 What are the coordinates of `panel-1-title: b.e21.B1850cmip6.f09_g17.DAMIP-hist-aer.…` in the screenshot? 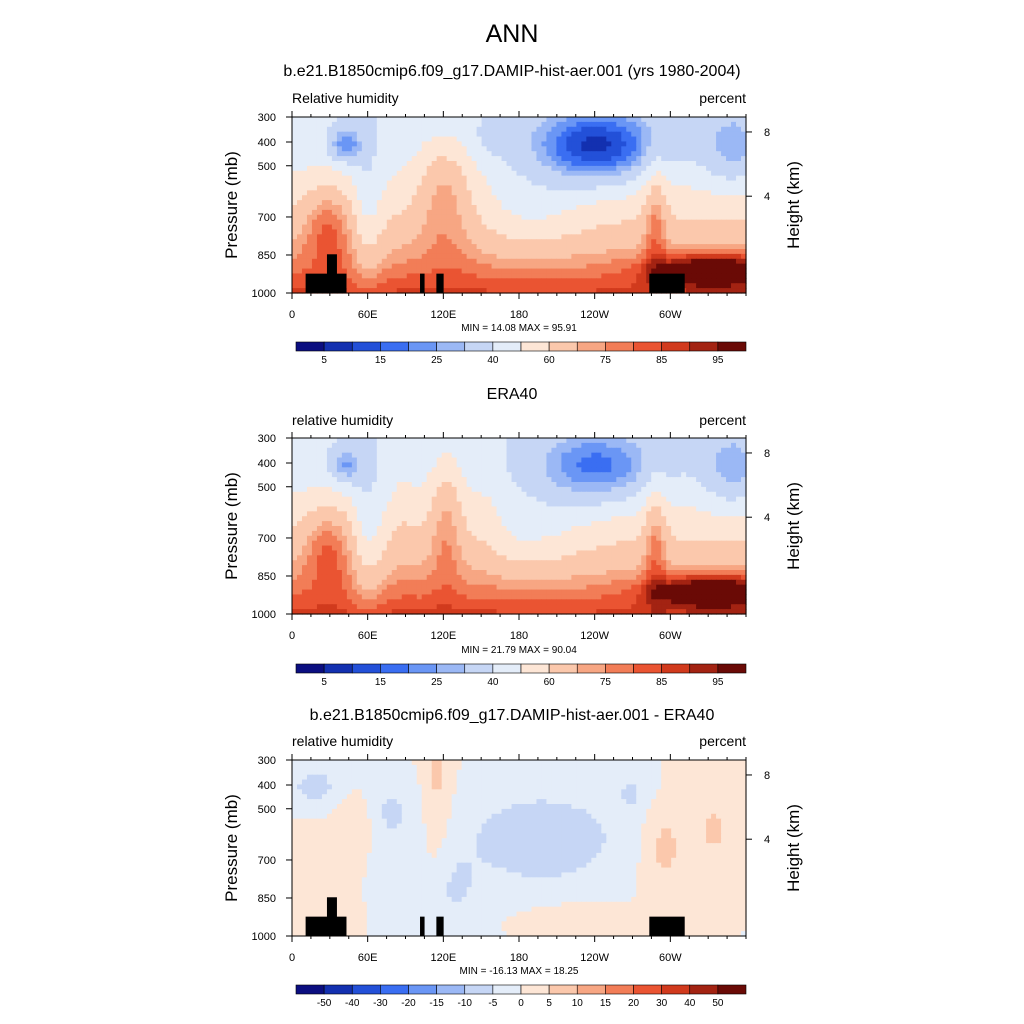 It's located at (512, 71).